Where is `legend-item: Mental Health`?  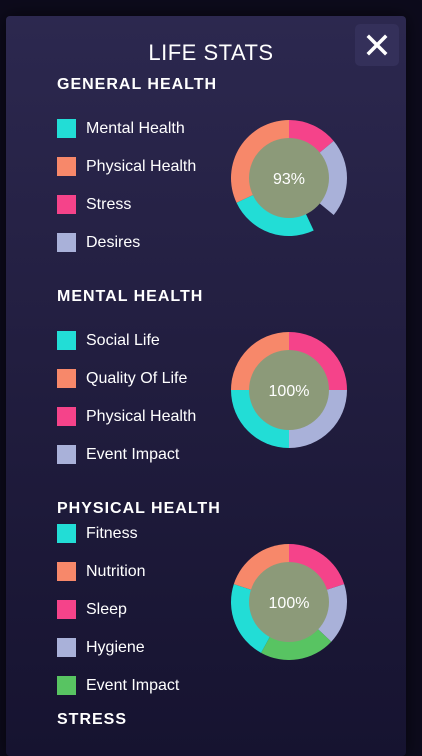
legend-item: Mental Health is located at coordinates (121, 128).